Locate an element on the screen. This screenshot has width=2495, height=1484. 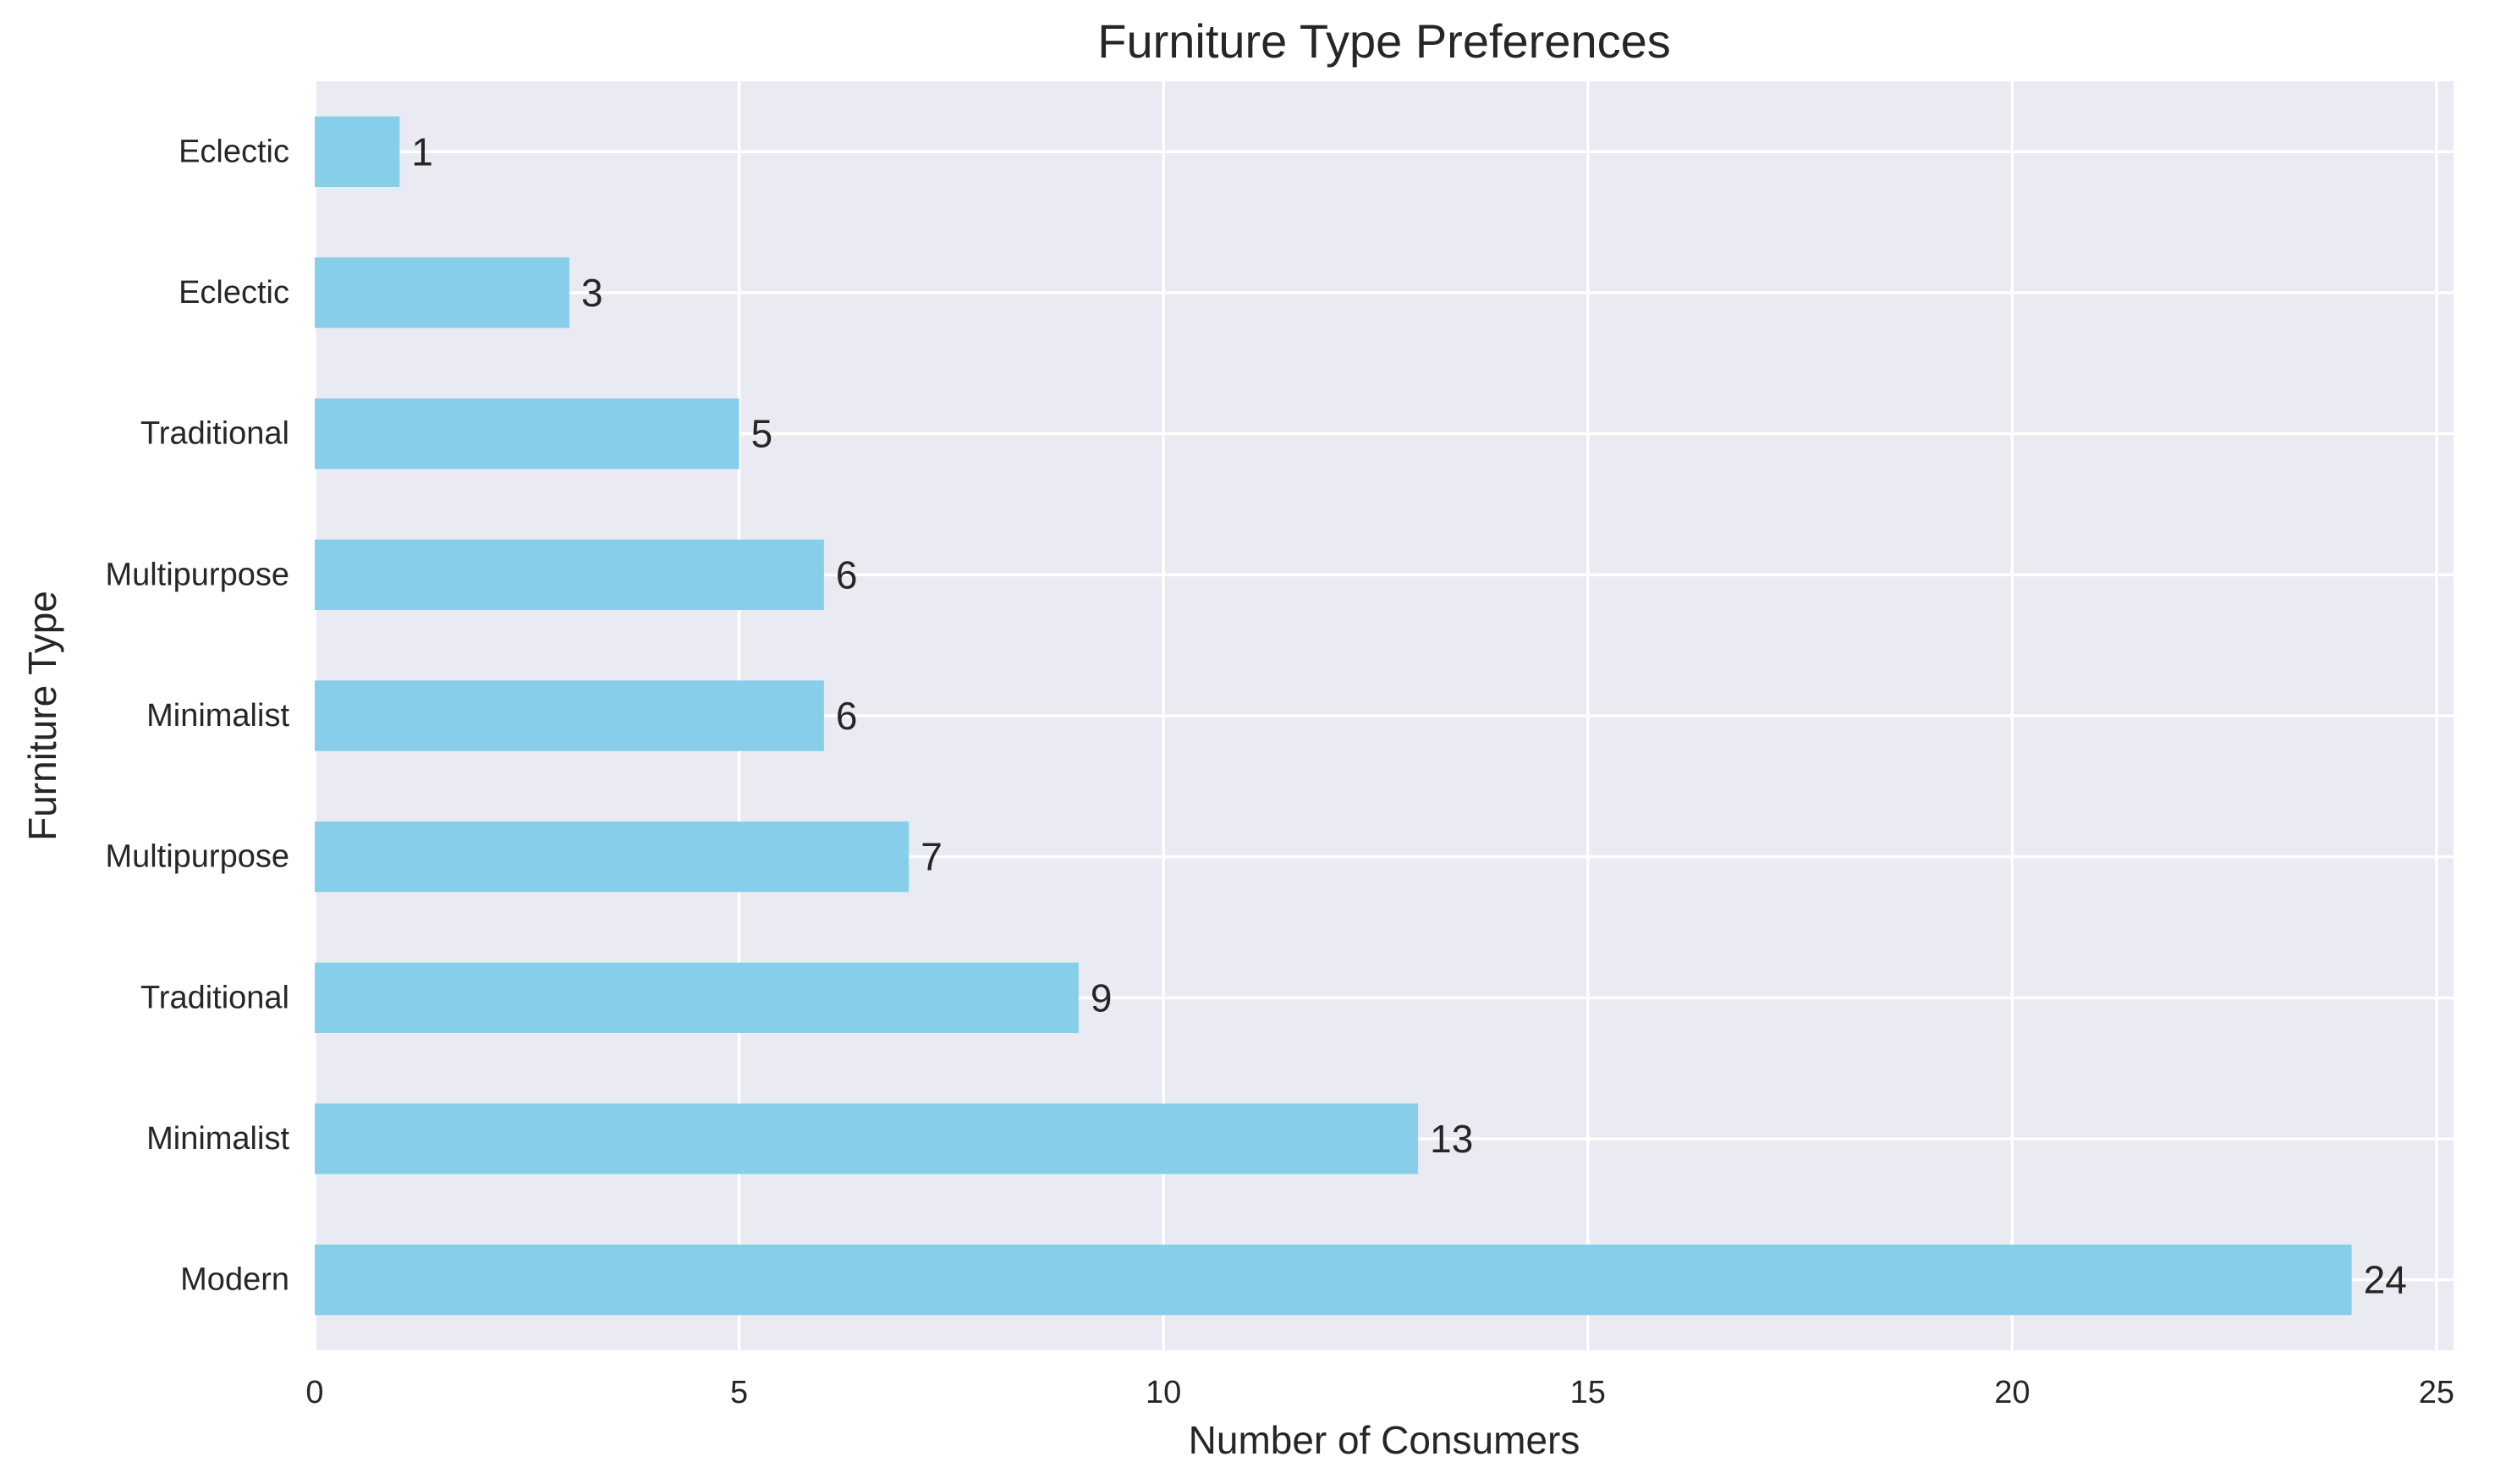
bar-value-label: 24 is located at coordinates (2385, 1280).